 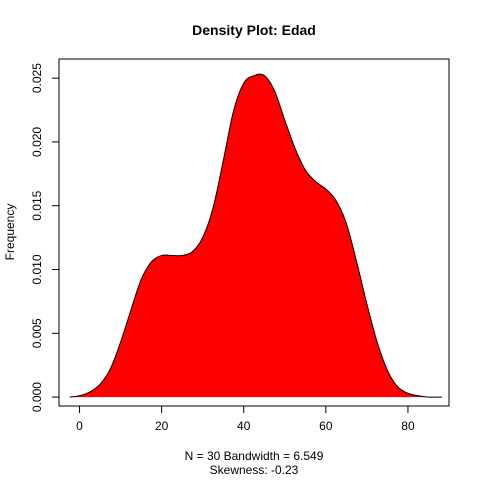 I want to click on x-tick-label: 0, so click(x=79, y=426).